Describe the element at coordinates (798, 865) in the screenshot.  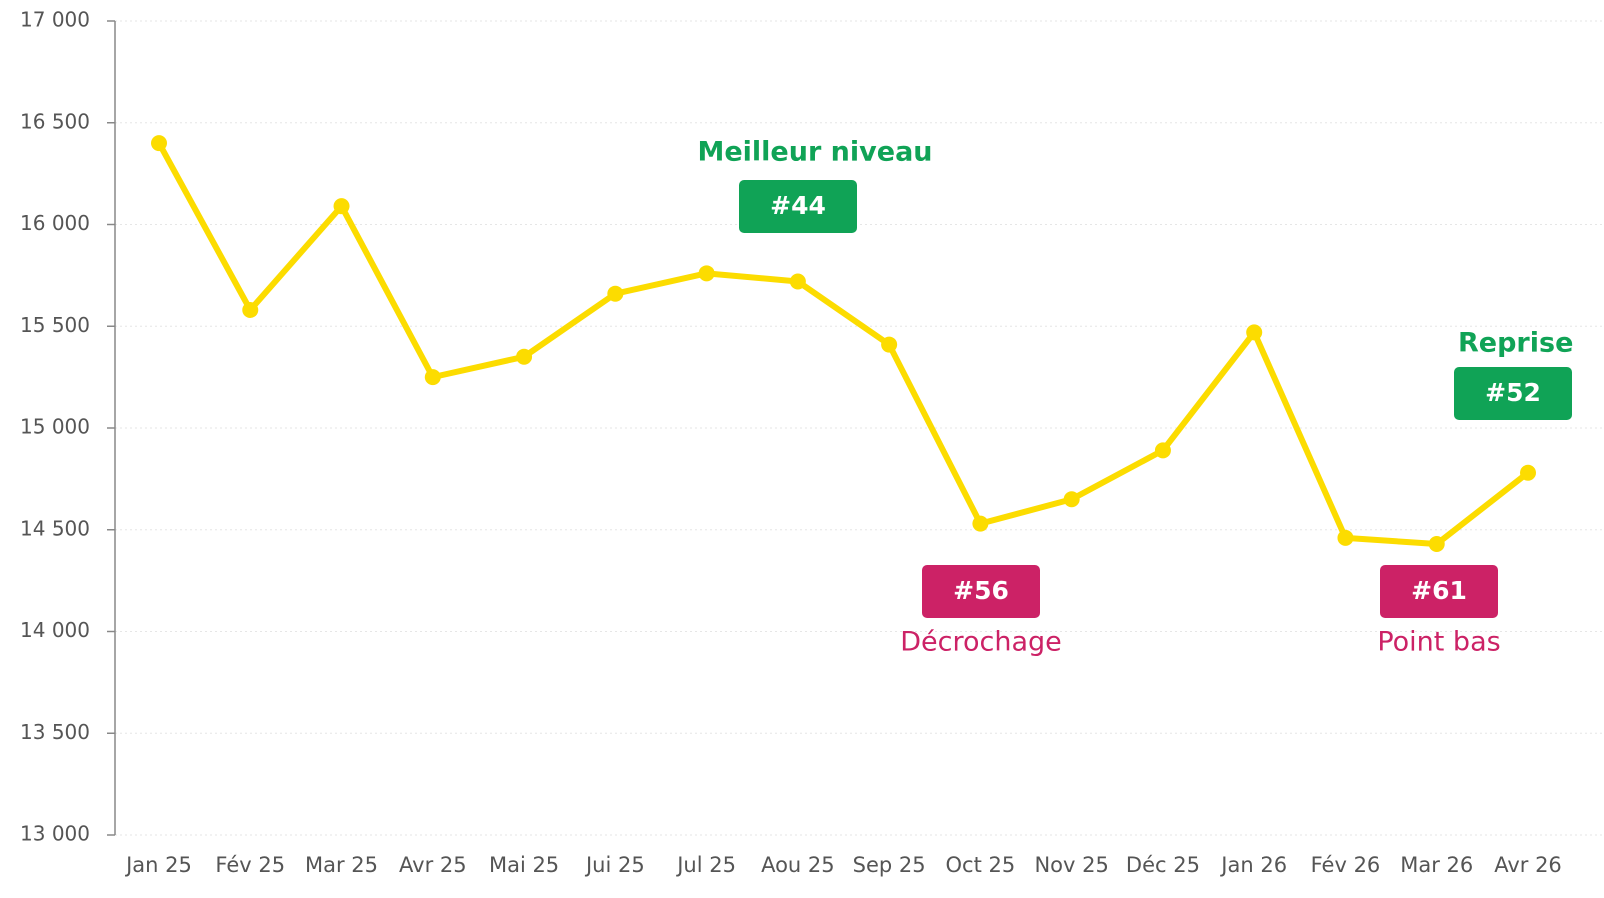
I see `x-tick-label: Aou 25` at that location.